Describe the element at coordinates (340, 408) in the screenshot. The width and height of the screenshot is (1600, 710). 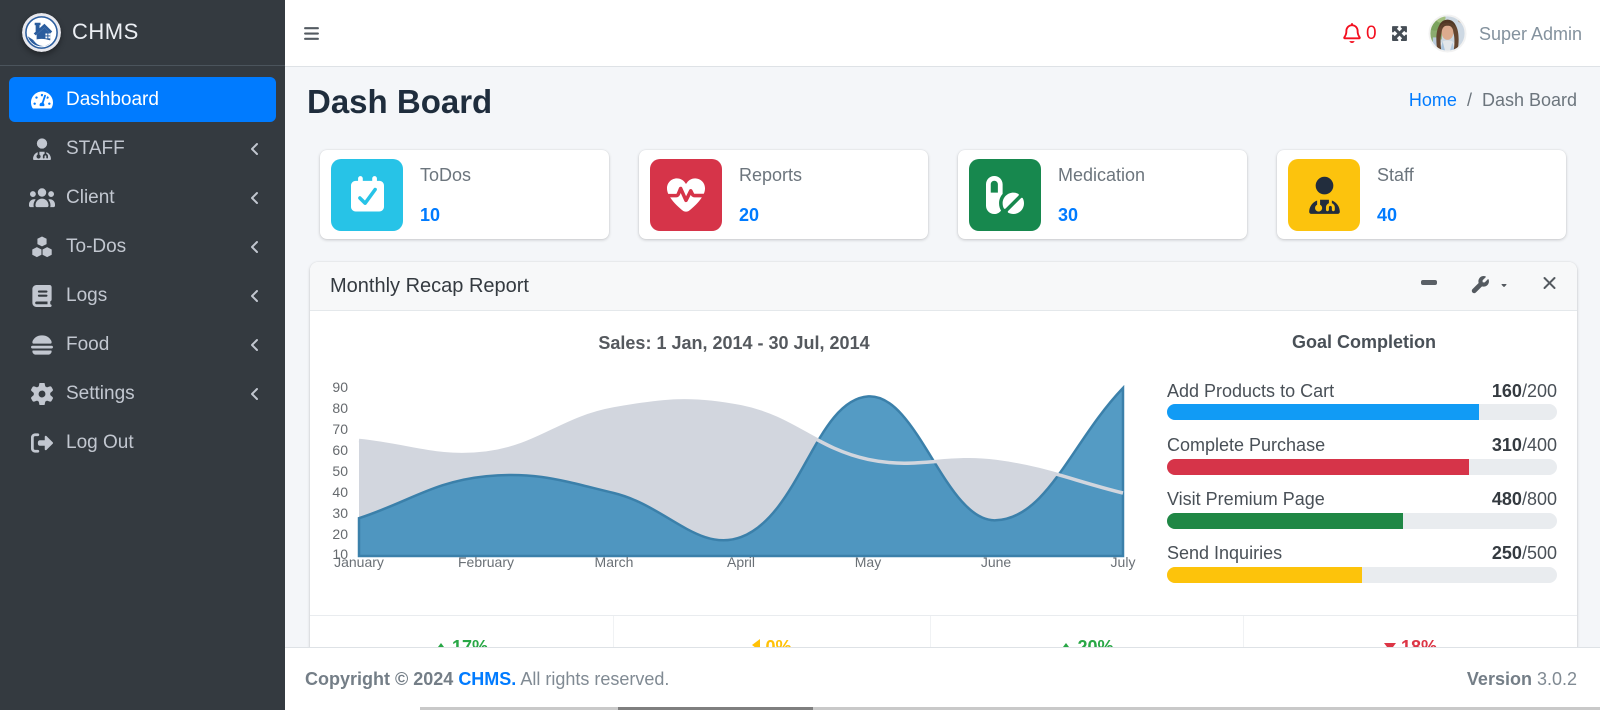
I see `svg-text: 80` at that location.